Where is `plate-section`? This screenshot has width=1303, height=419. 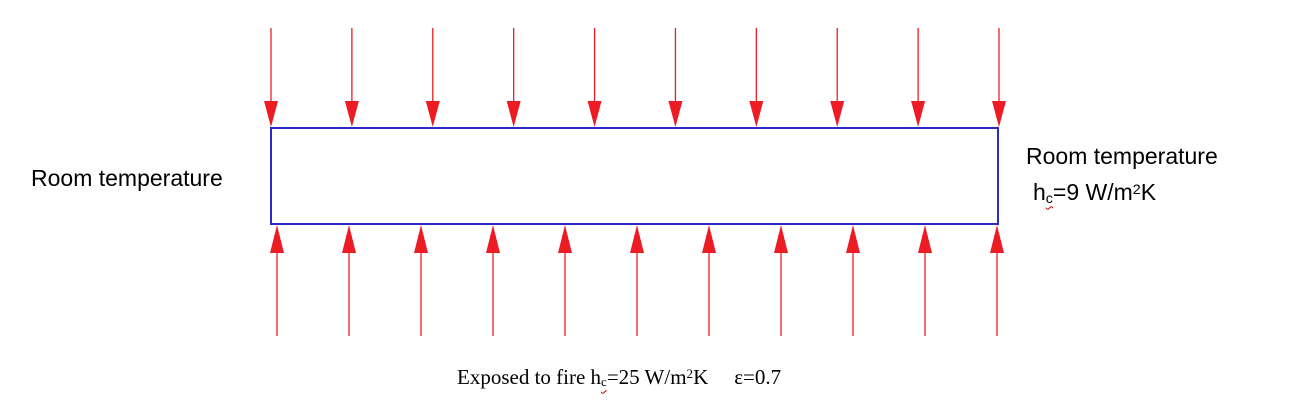 plate-section is located at coordinates (634, 176).